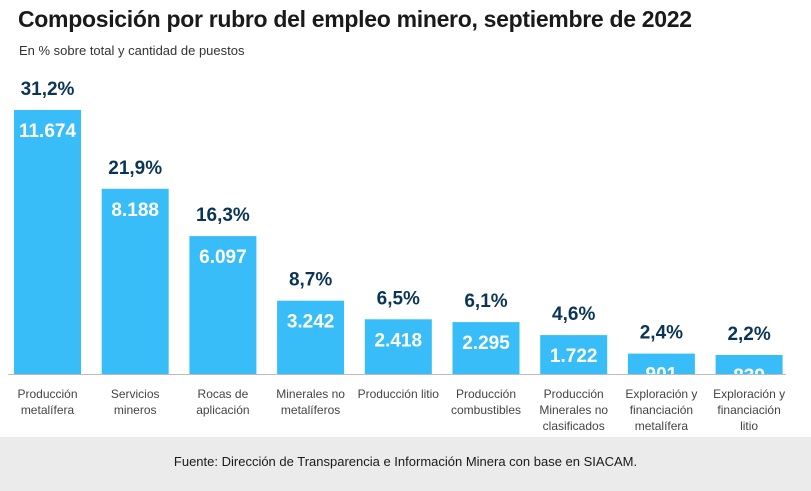 The image size is (811, 491). I want to click on category-label: Producción litio, so click(399, 394).